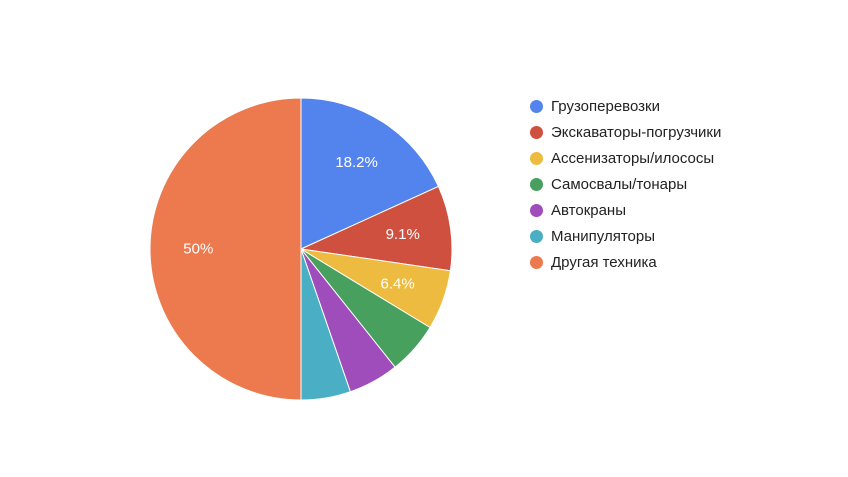  What do you see at coordinates (619, 184) in the screenshot?
I see `legend-label: Самосвалы/тонары` at bounding box center [619, 184].